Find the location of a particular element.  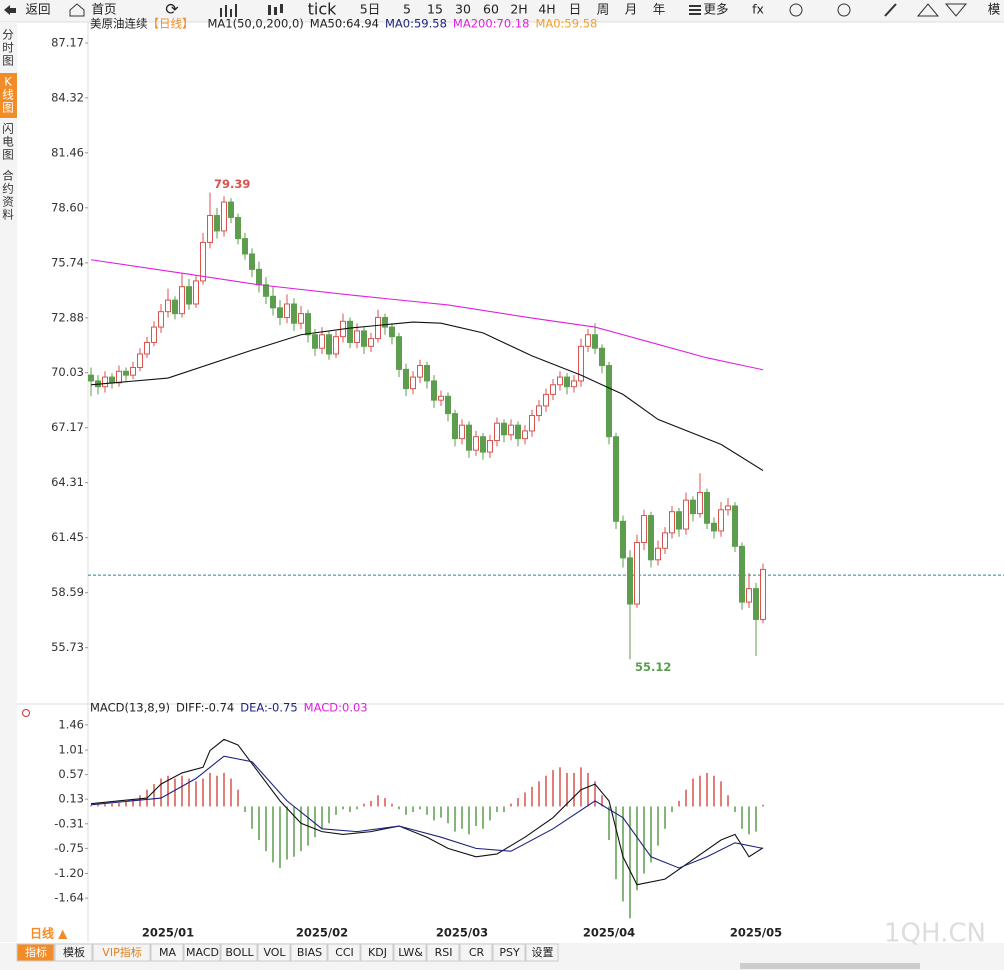

toolbar-item: 日 is located at coordinates (575, 9).